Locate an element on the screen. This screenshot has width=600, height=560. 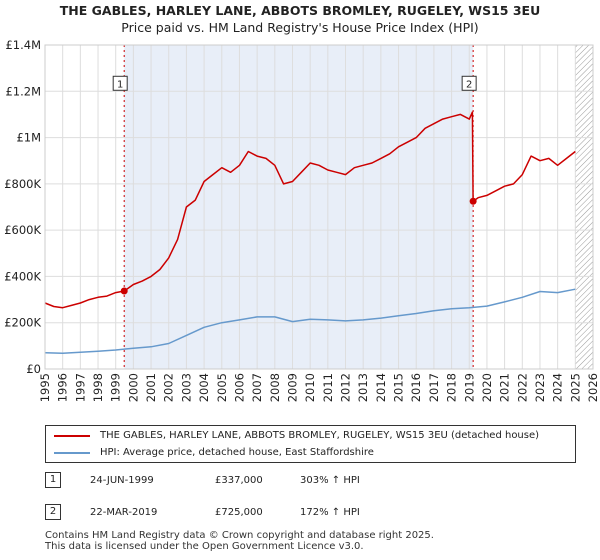
x-tick-label: 1995 is located at coordinates (45, 387).